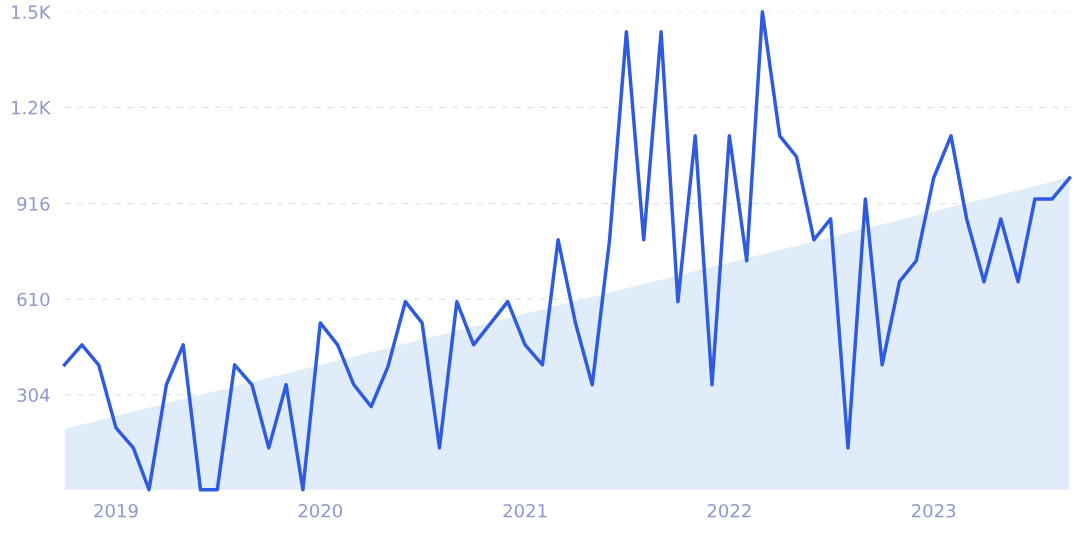 The image size is (1075, 537). I want to click on y-tick-label: 610, so click(33, 299).